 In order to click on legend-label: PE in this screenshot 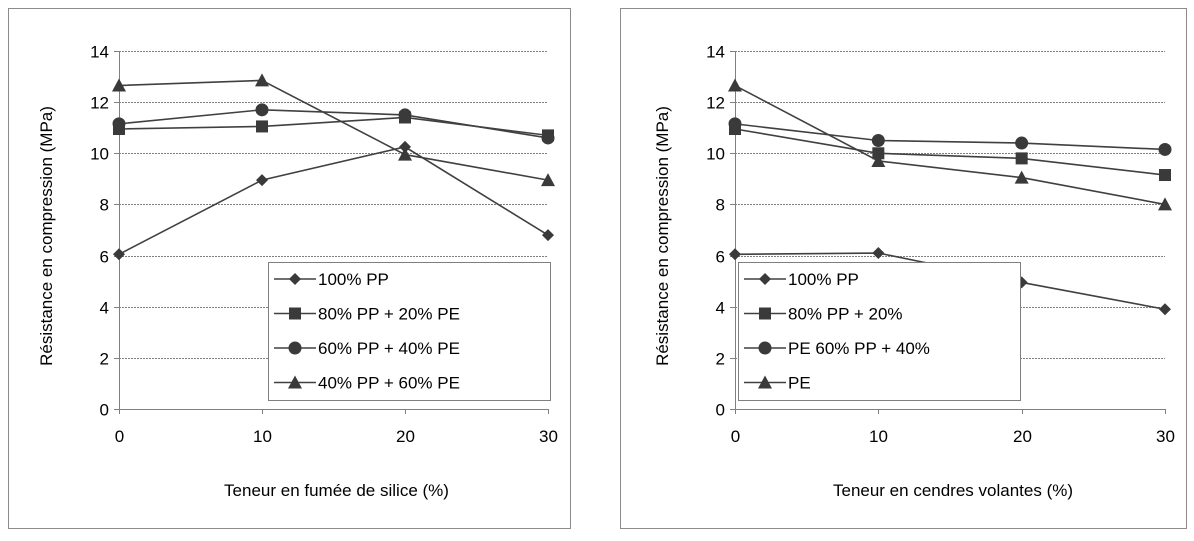, I will do `click(799, 383)`.